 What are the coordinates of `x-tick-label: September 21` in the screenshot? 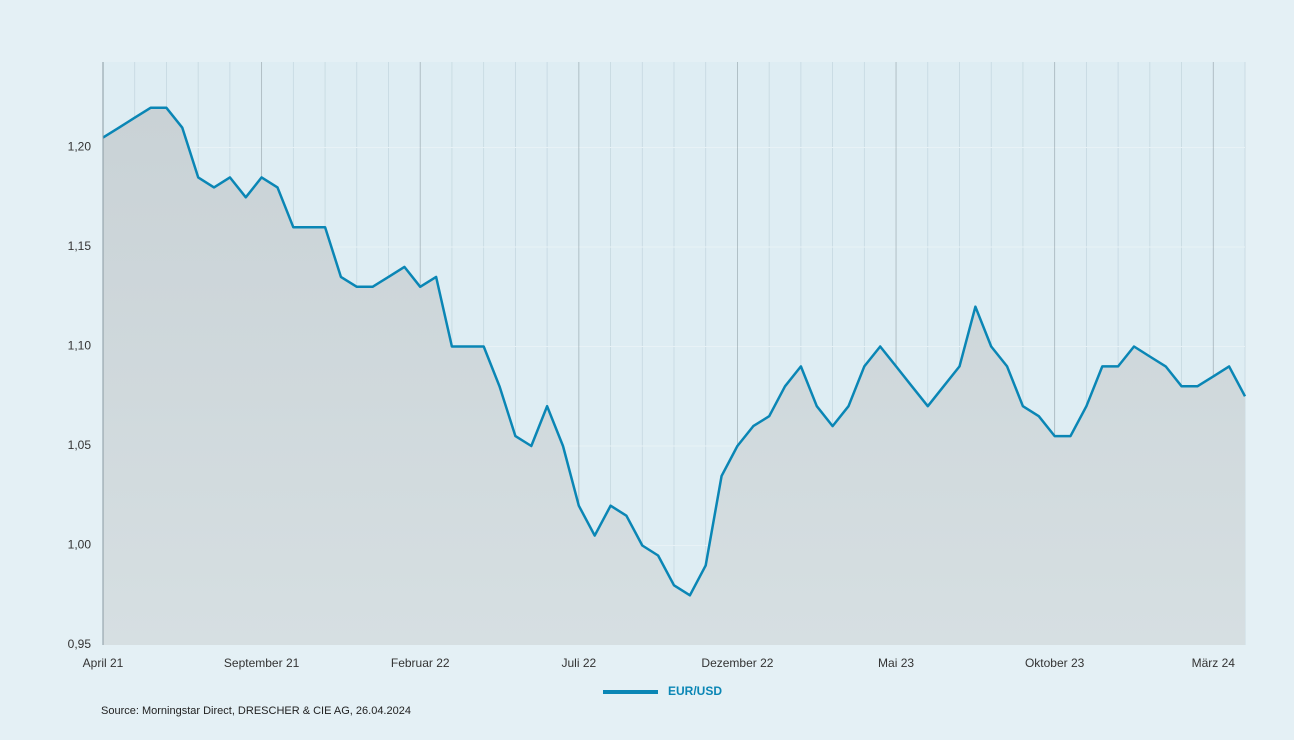 It's located at (262, 663).